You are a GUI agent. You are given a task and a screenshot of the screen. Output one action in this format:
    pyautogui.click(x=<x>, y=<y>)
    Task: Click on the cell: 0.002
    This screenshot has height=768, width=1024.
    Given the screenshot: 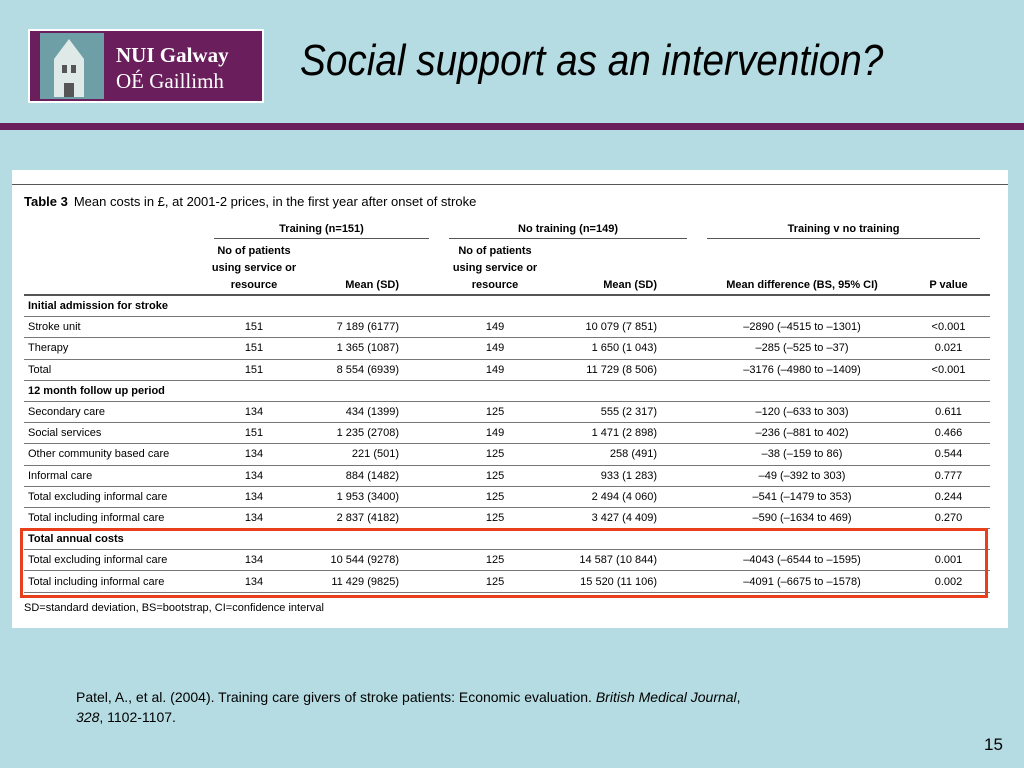 What is the action you would take?
    pyautogui.click(x=949, y=581)
    